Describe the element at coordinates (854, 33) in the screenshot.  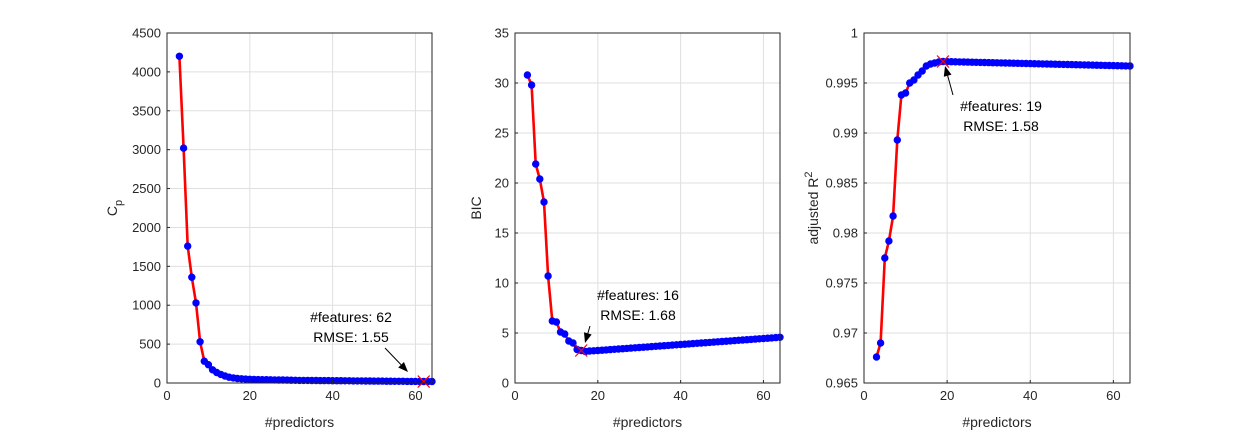
I see `adjusted-r2-y-tick-label: 1` at that location.